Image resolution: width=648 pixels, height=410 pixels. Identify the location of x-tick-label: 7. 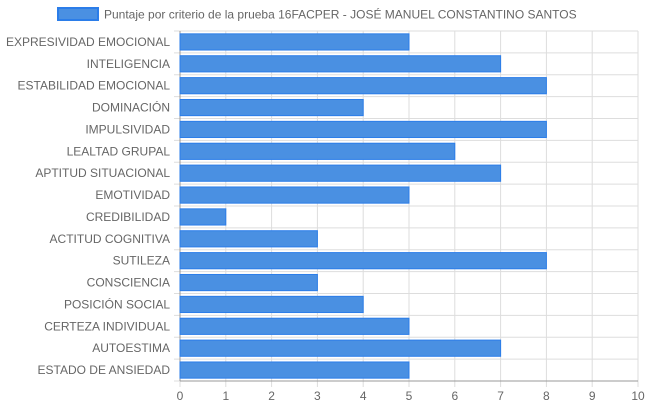
(500, 396).